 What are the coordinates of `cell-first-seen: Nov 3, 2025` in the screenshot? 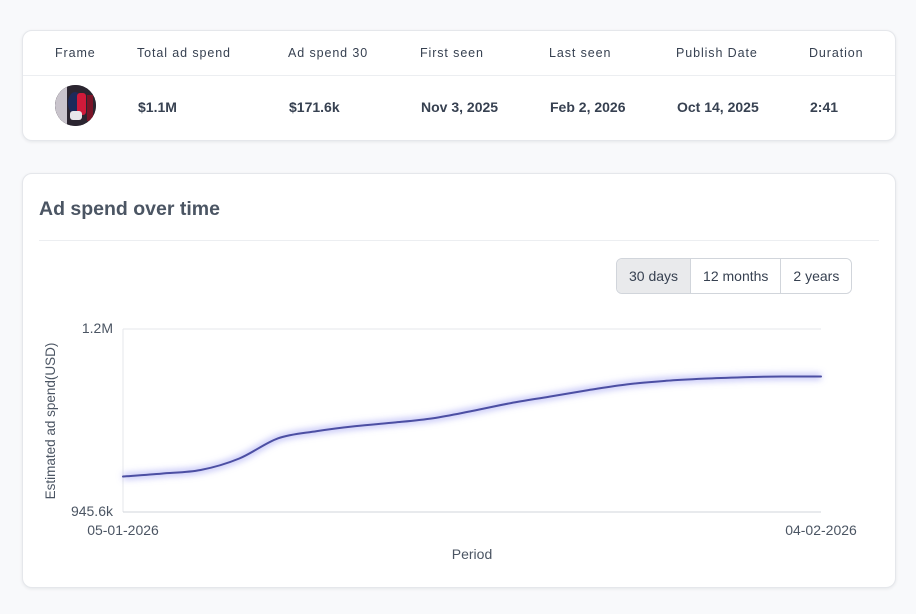 It's located at (460, 107).